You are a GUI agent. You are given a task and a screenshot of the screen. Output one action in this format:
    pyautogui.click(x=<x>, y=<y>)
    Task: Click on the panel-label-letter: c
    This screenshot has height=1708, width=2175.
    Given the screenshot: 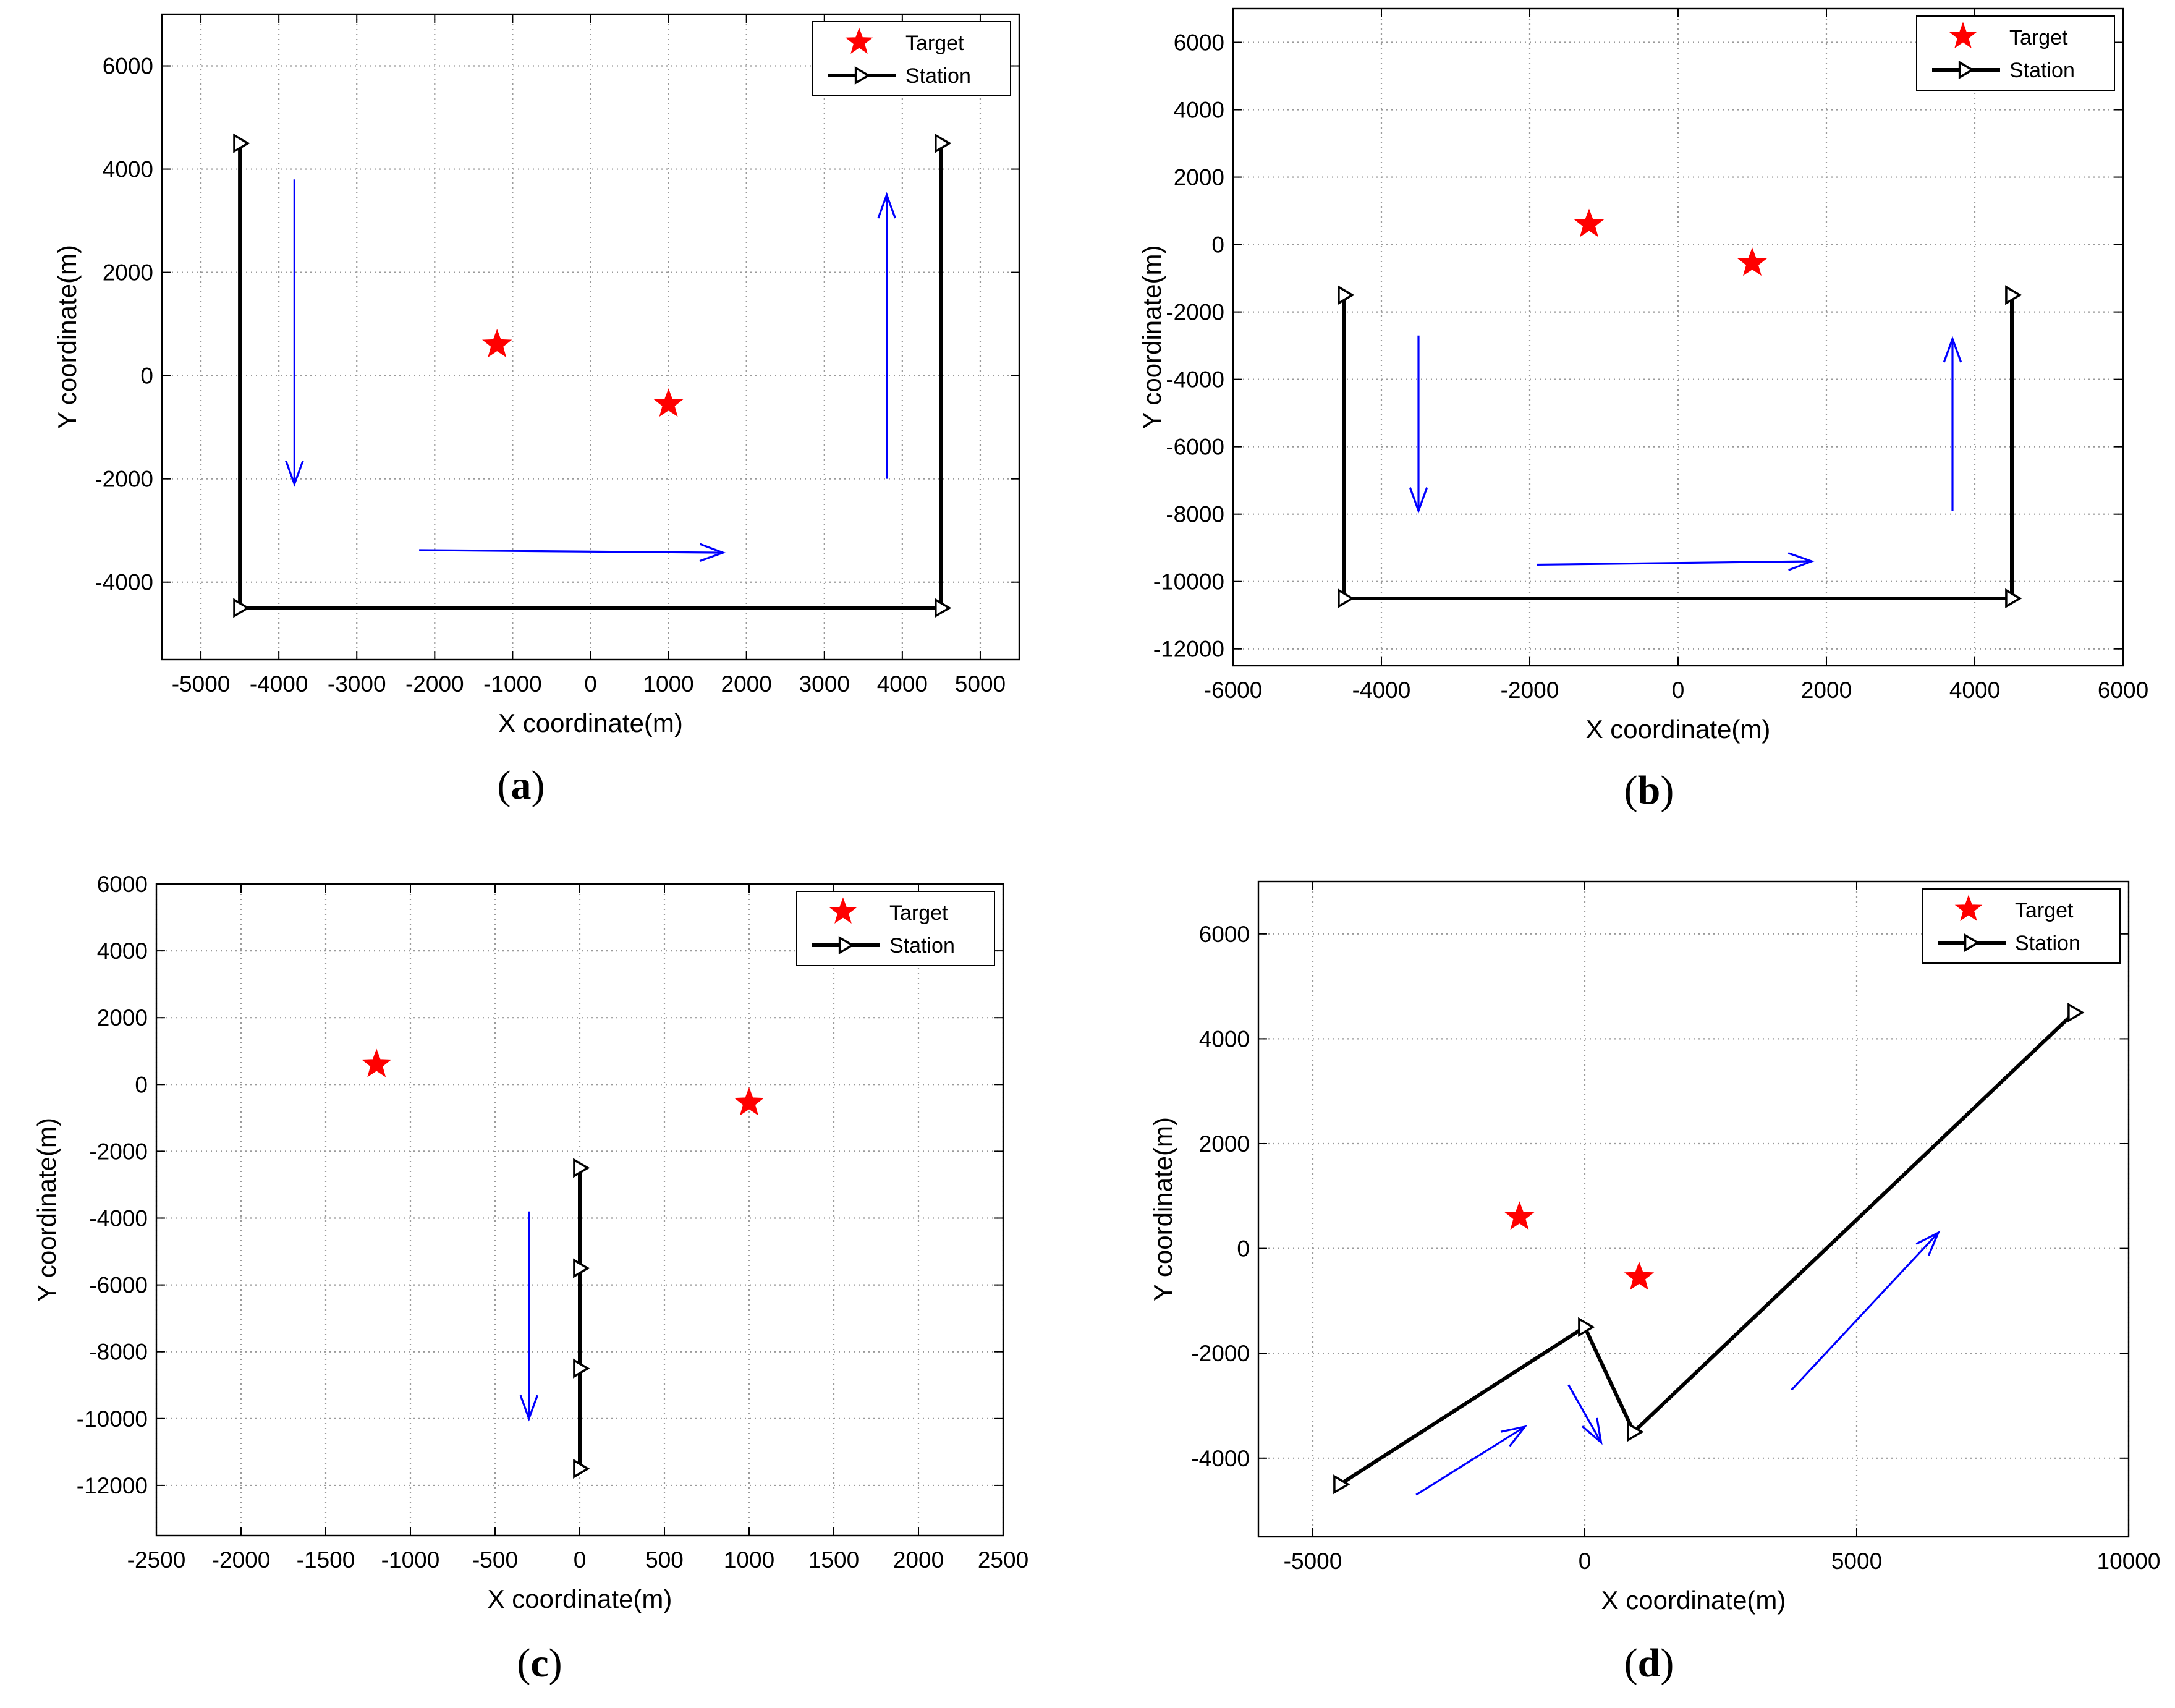 What is the action you would take?
    pyautogui.click(x=539, y=1663)
    